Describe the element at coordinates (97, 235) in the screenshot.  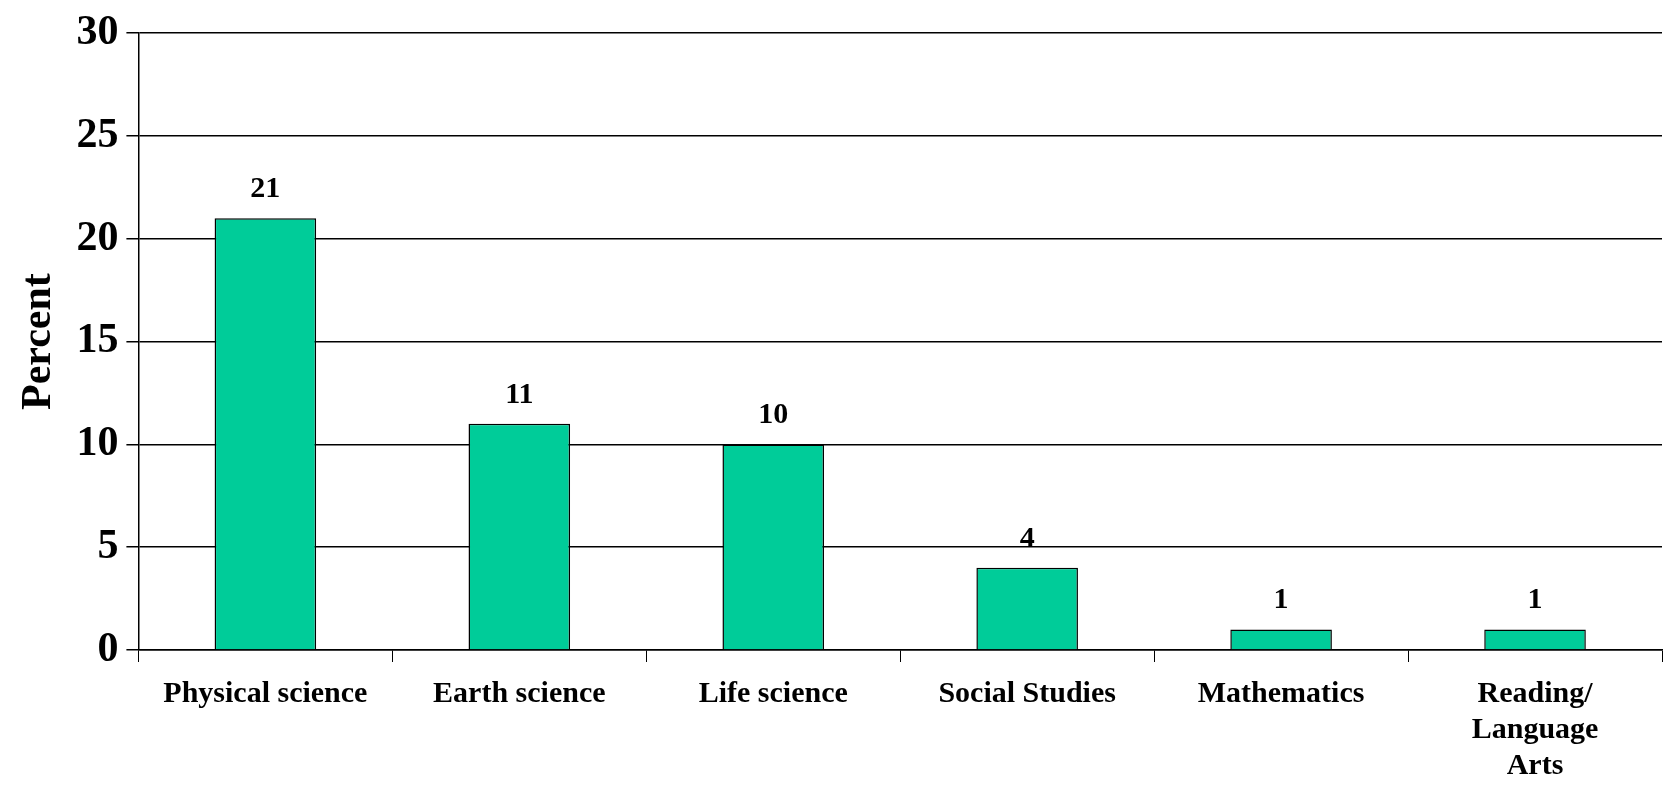
I see `y-tick-label: 20` at that location.